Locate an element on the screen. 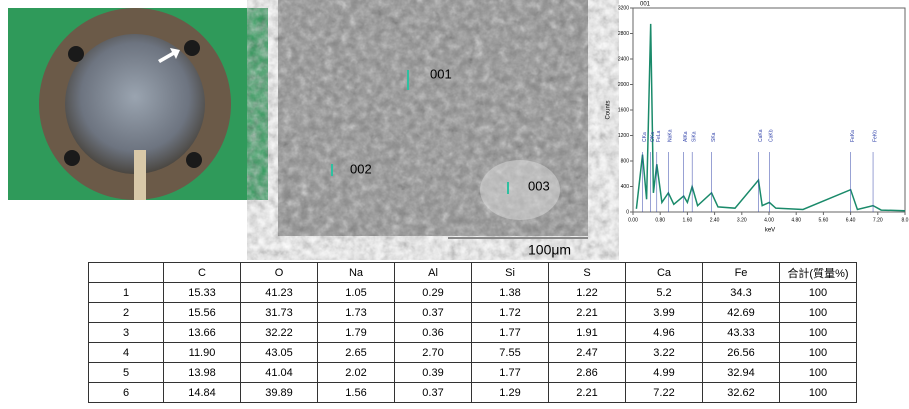  y-tick-label: 2000 is located at coordinates (623, 85).